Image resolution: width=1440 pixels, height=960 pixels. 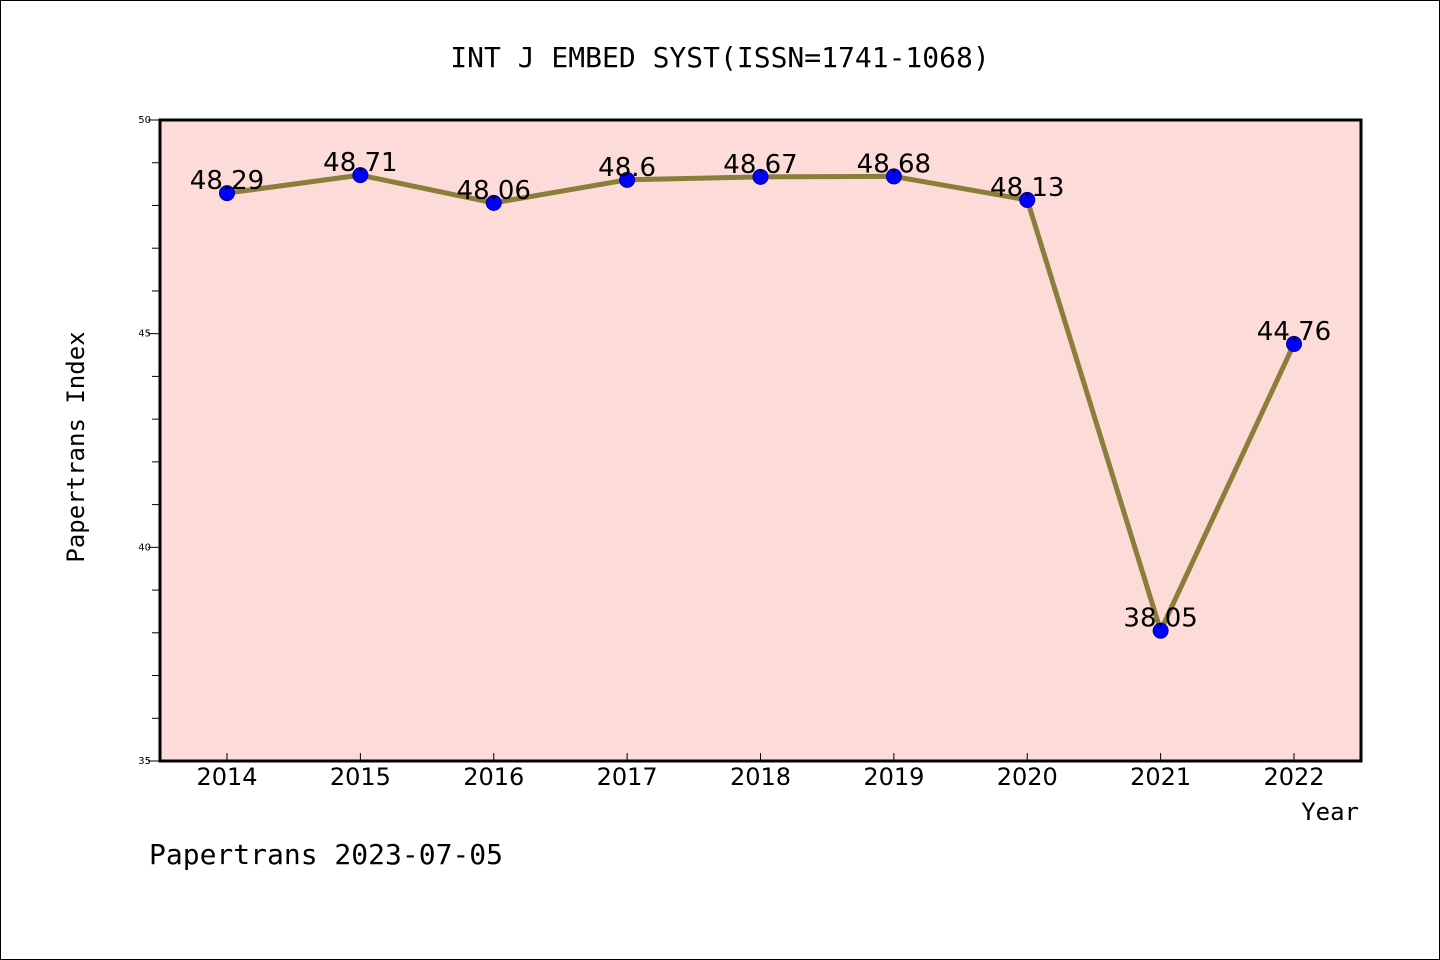 What do you see at coordinates (326, 854) in the screenshot?
I see `footer-credit: Papertrans 2023-07-05` at bounding box center [326, 854].